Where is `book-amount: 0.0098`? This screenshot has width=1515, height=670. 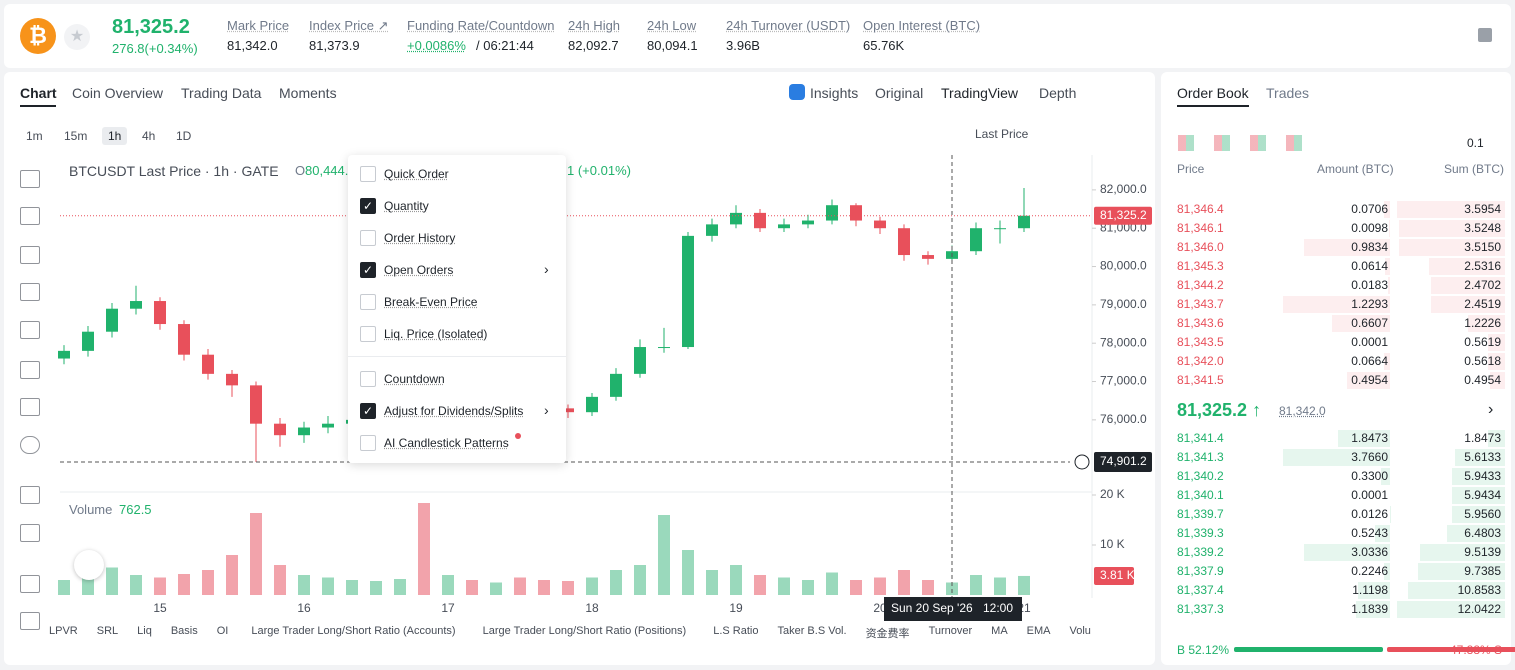 book-amount: 0.0098 is located at coordinates (1369, 228).